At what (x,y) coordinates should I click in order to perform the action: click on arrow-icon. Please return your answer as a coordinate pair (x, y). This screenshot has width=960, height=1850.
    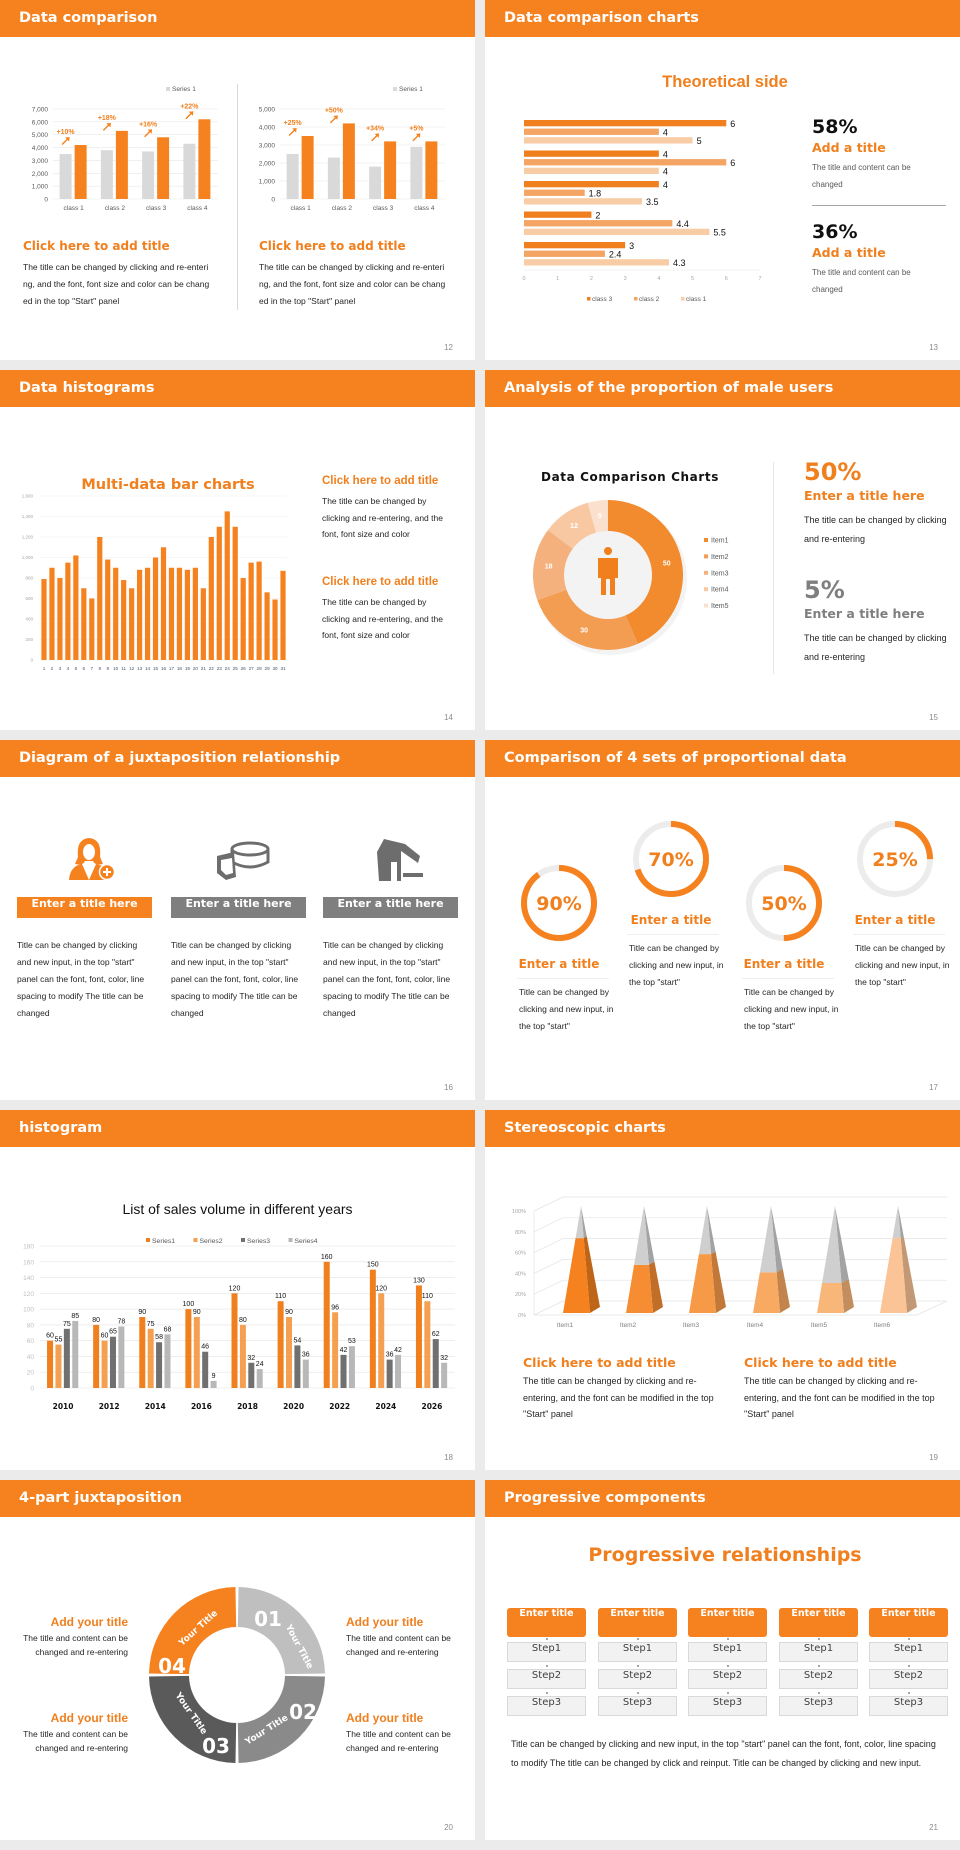
    Looking at the image, I should click on (333, 119).